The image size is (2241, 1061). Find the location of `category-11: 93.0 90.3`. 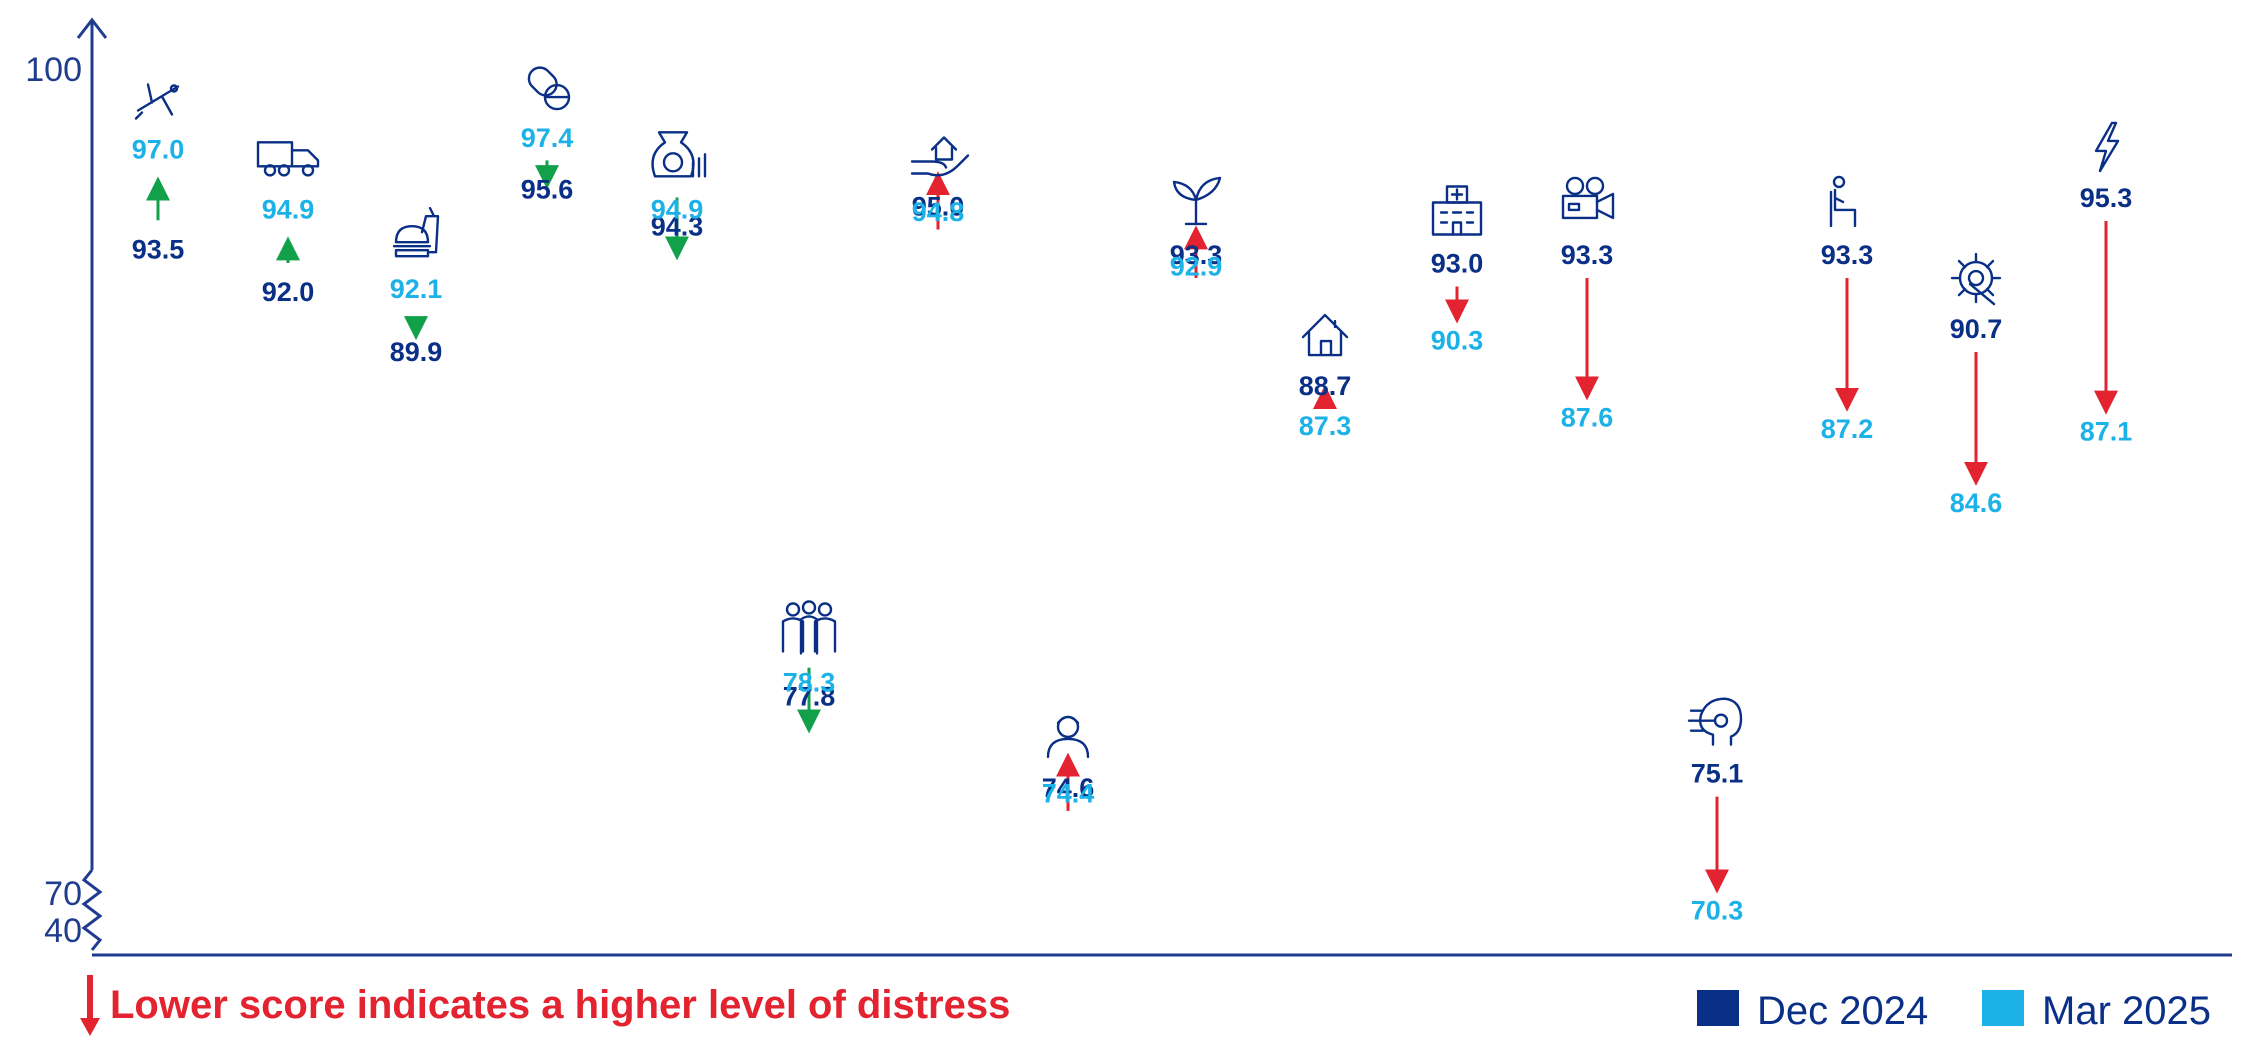

category-11: 93.0 90.3 is located at coordinates (1457, 270).